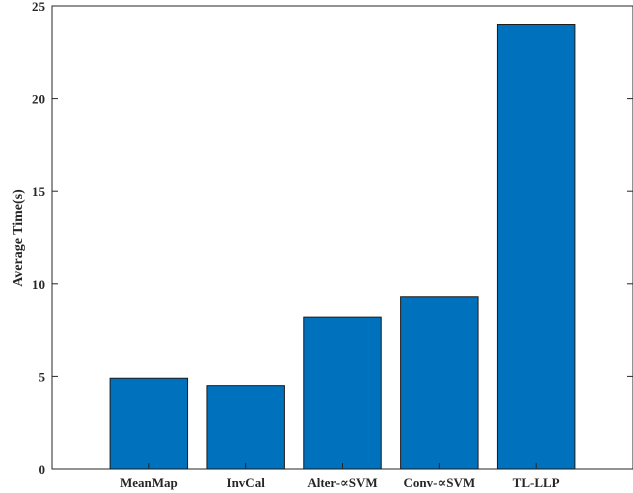  Describe the element at coordinates (439, 383) in the screenshot. I see `bar-conv-svm` at that location.